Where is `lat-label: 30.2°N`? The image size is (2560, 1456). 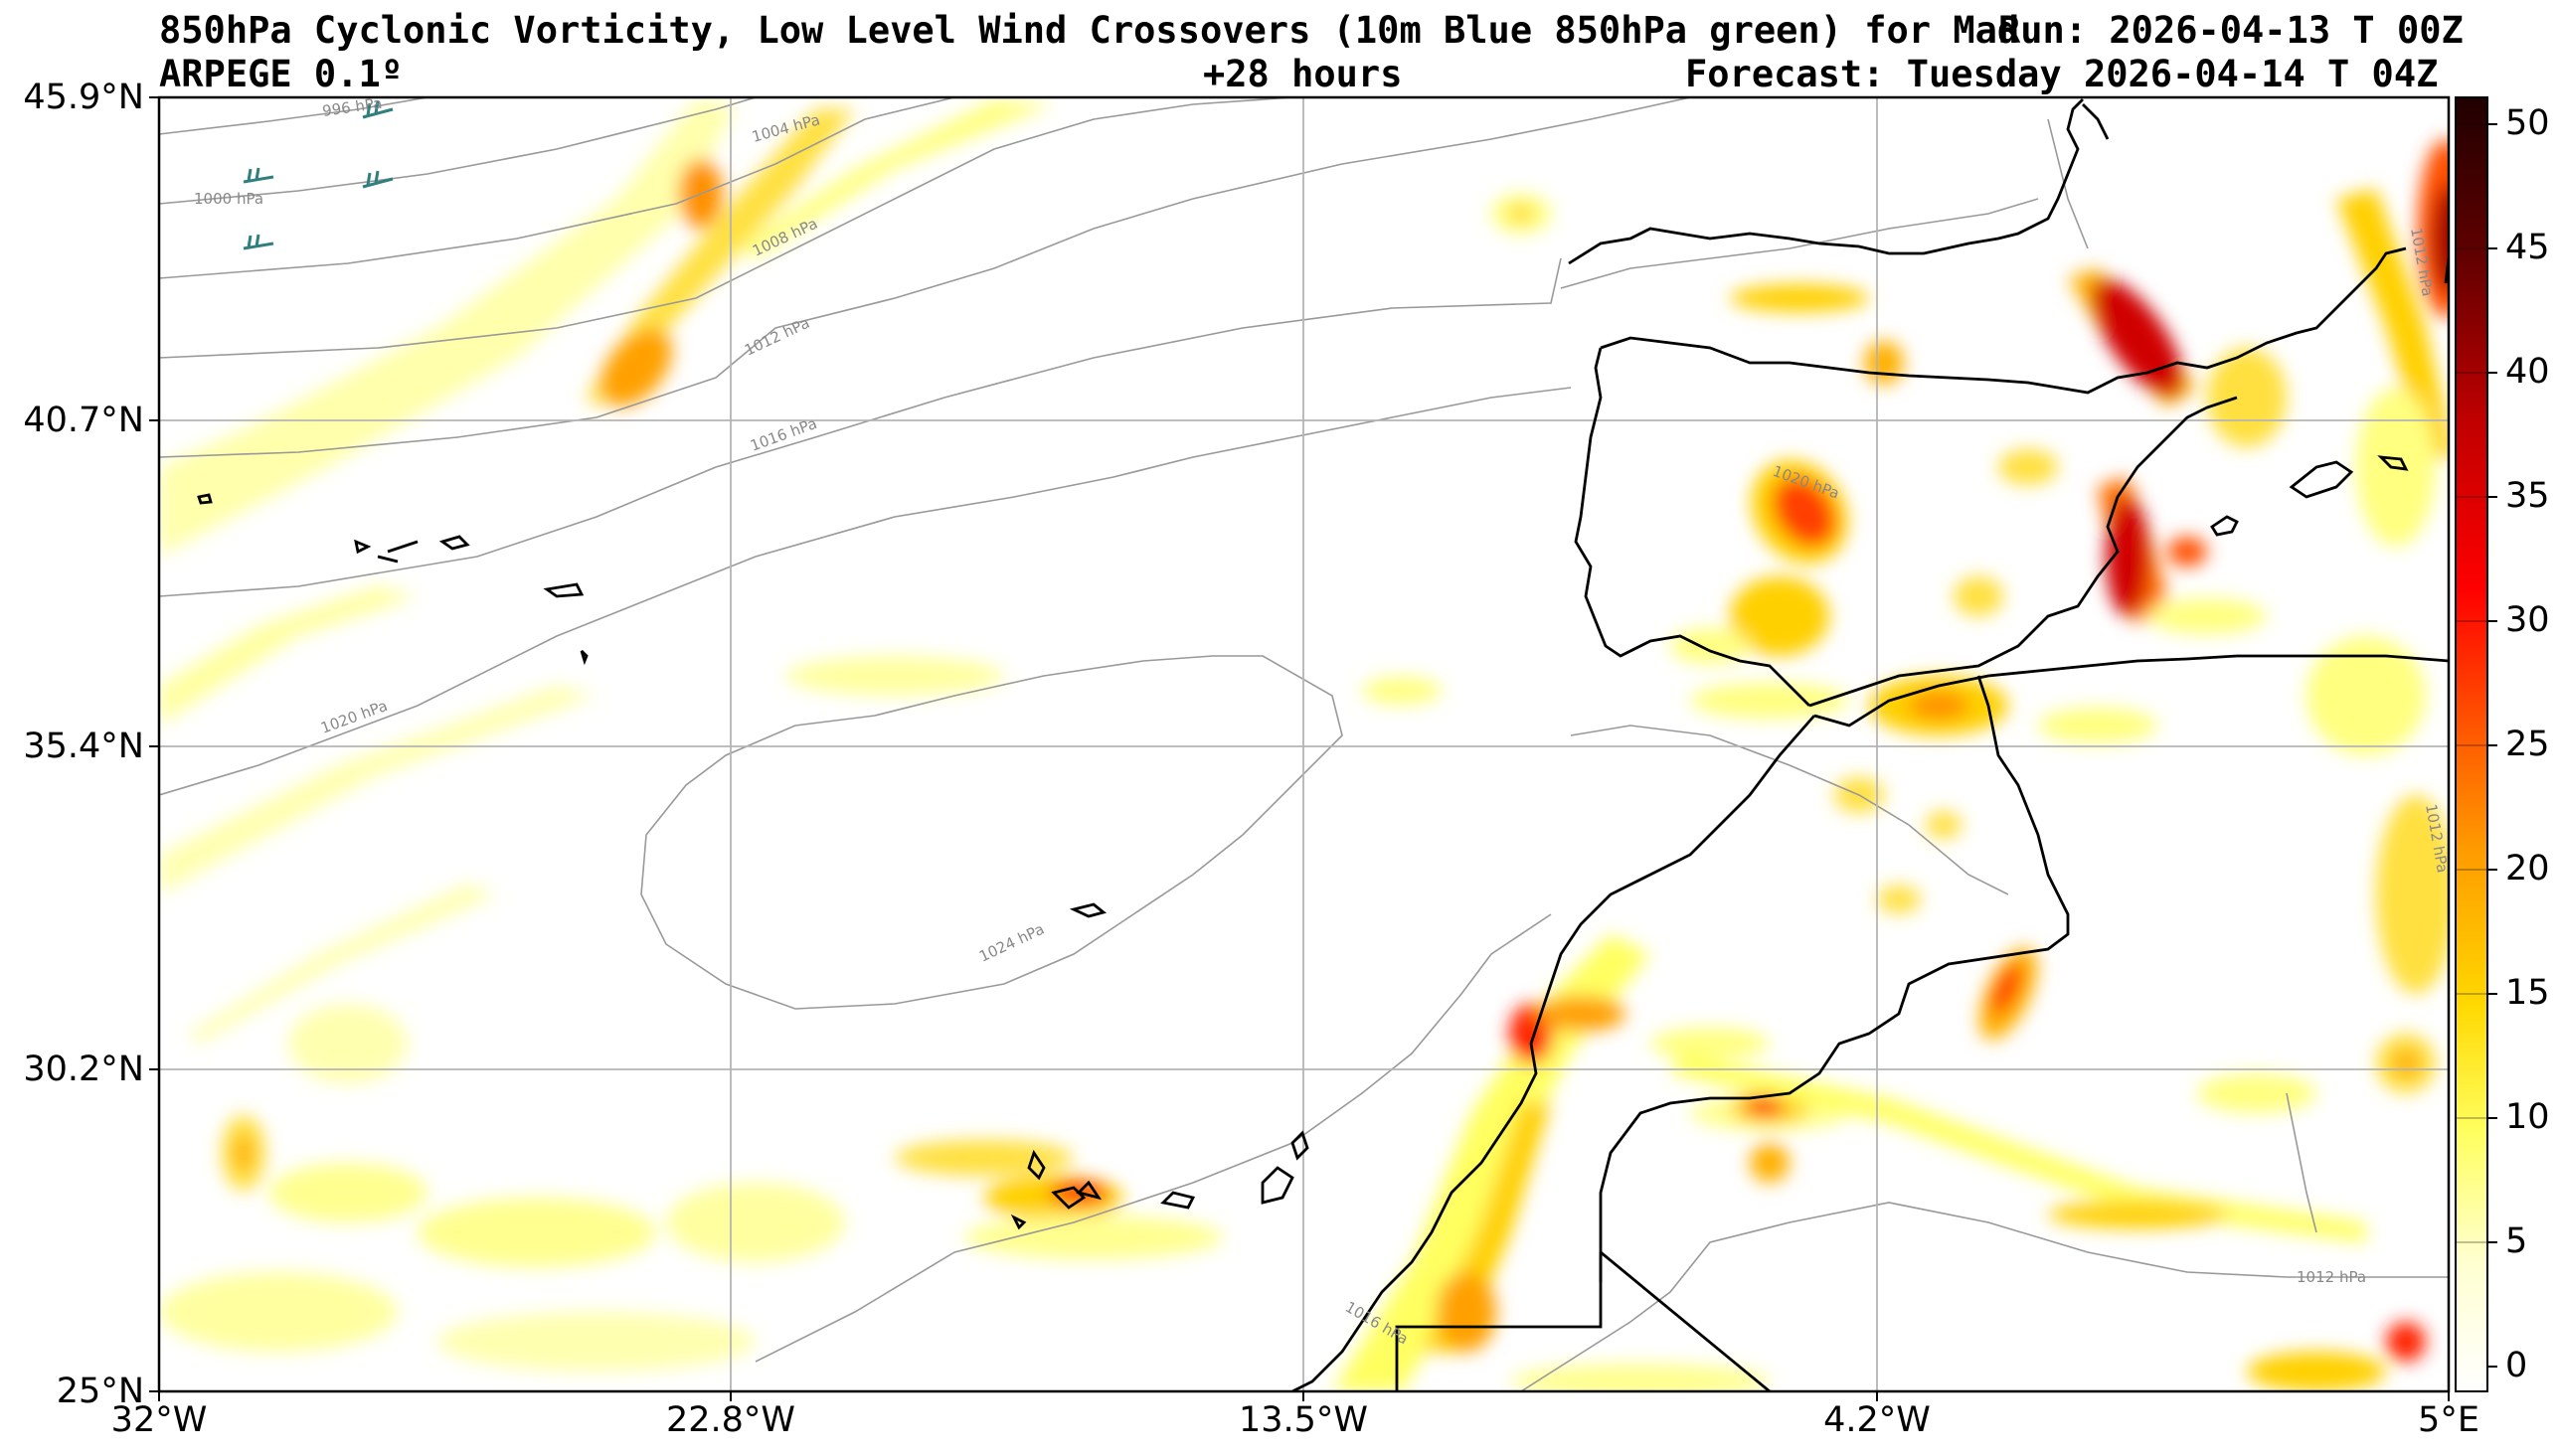 lat-label: 30.2°N is located at coordinates (83, 1069).